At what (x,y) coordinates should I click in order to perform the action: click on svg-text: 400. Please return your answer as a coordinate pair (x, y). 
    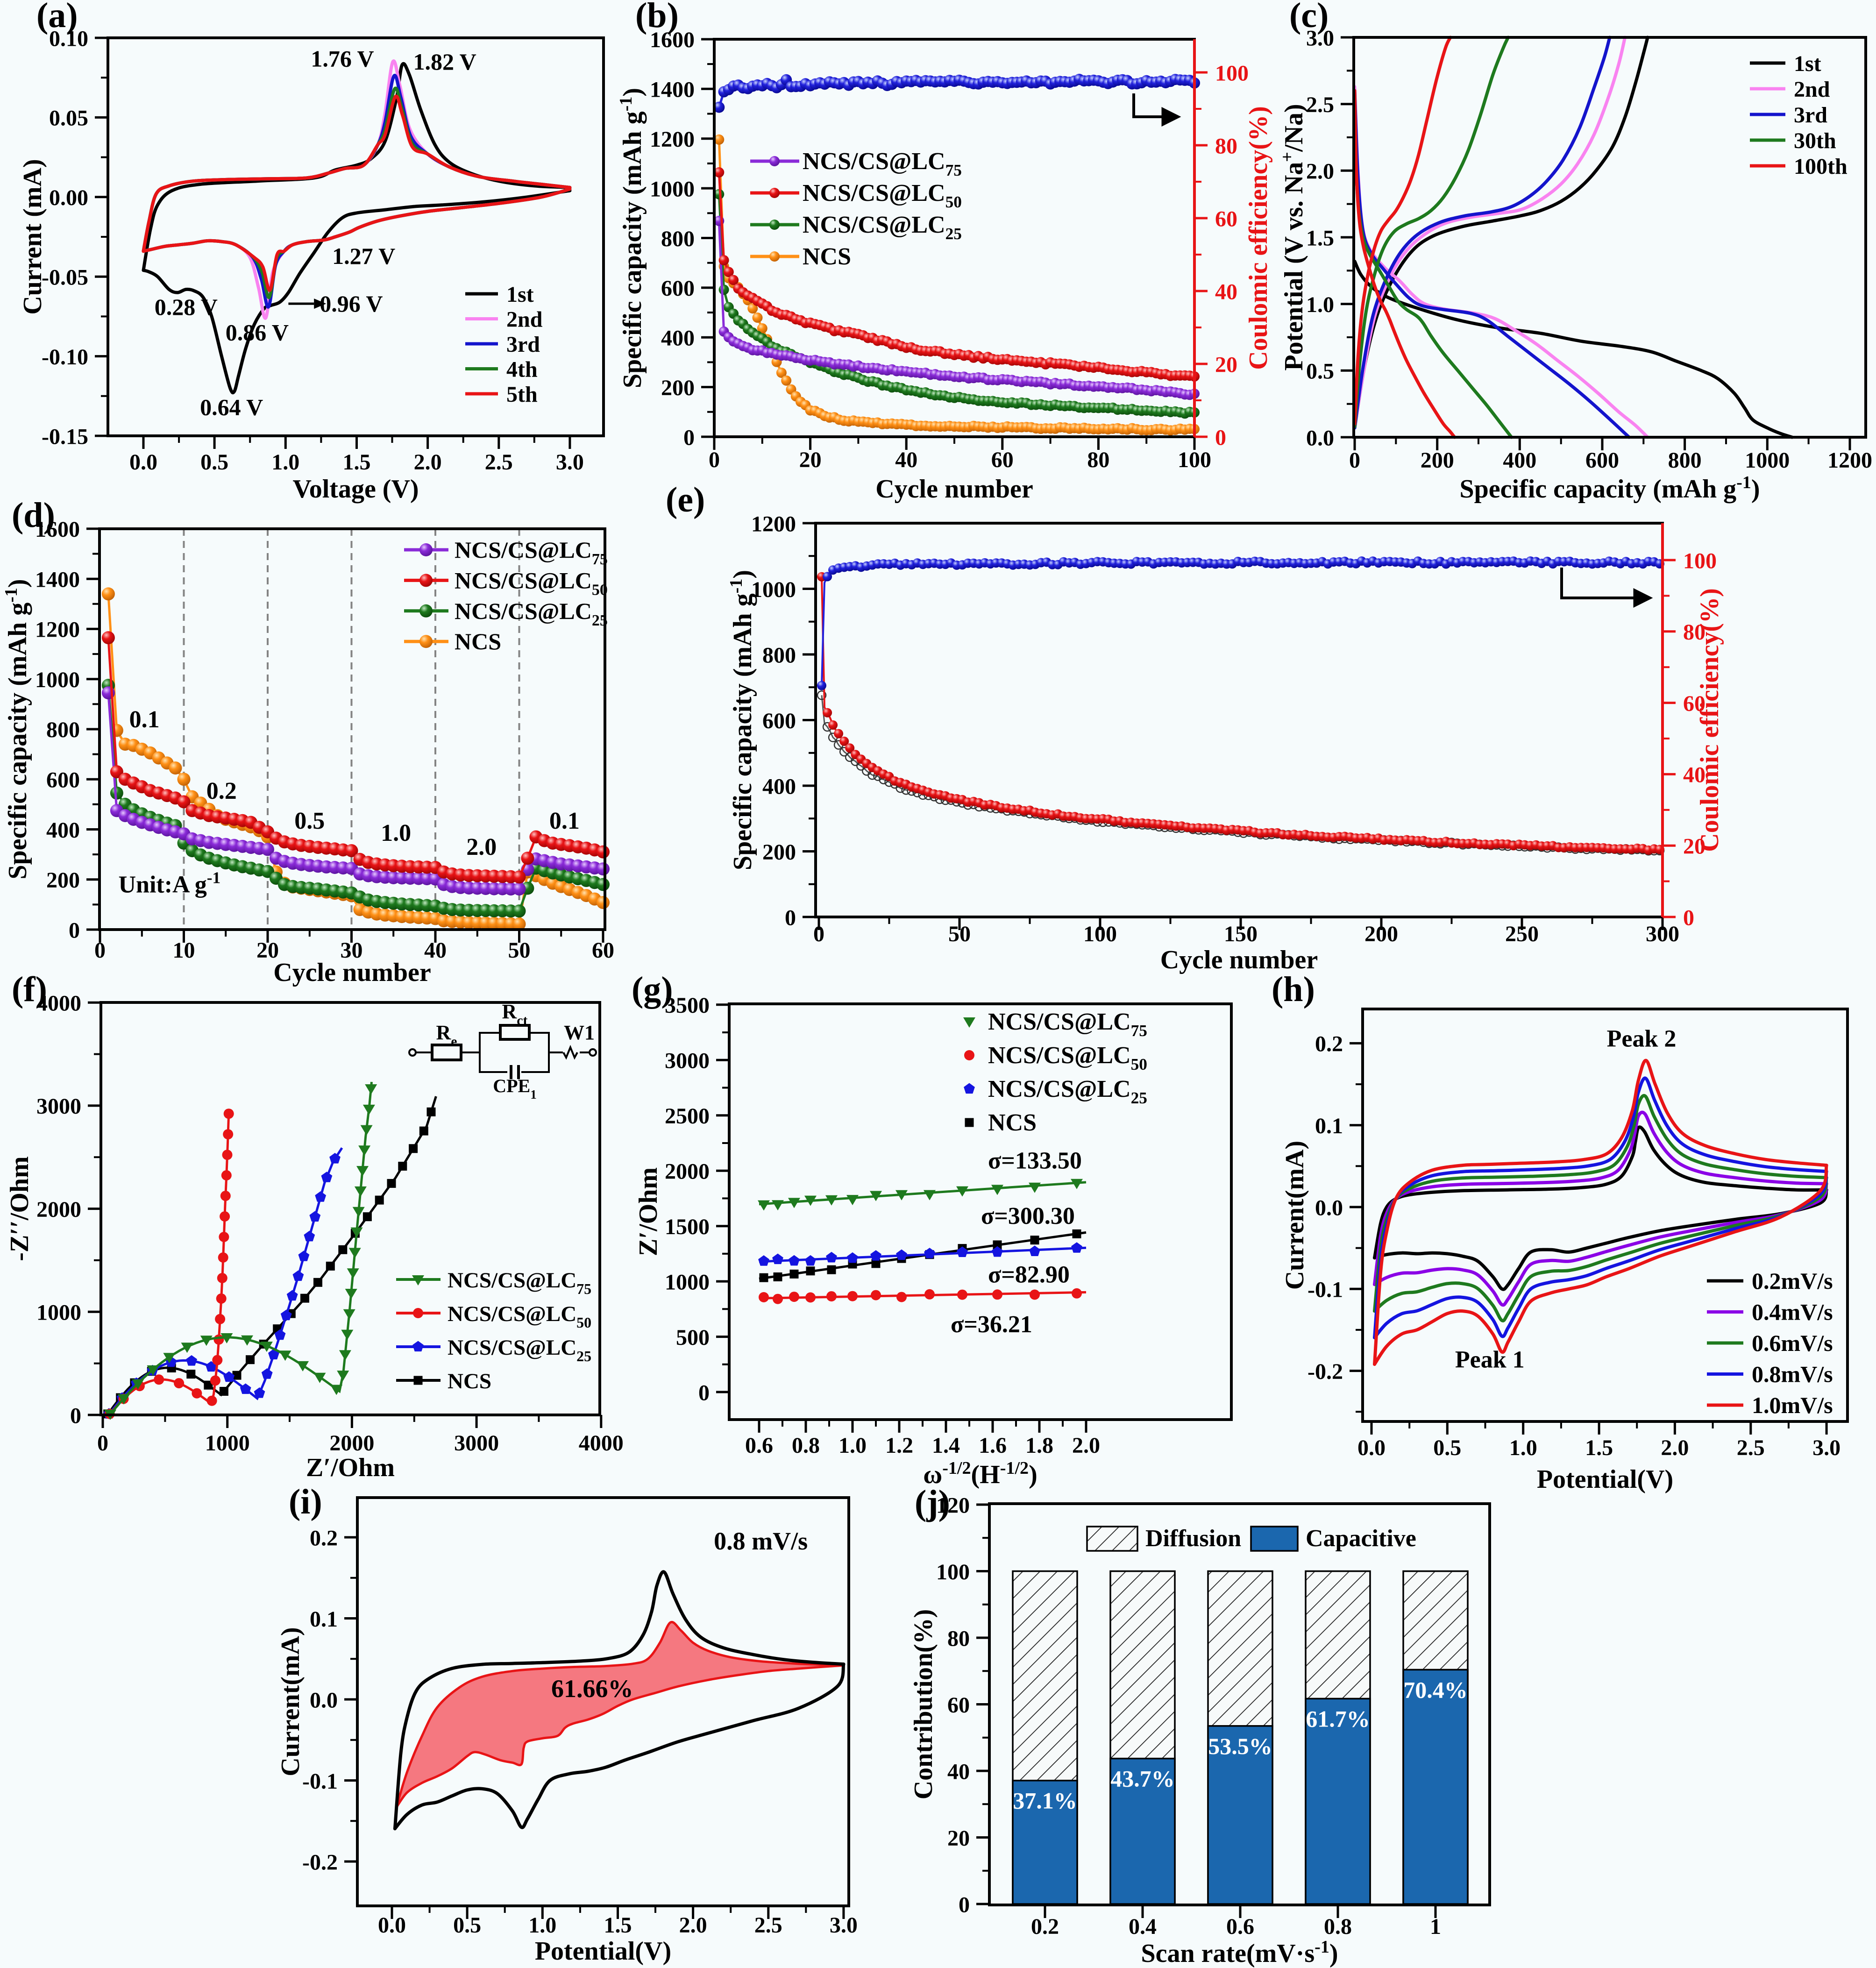
    Looking at the image, I should click on (1519, 460).